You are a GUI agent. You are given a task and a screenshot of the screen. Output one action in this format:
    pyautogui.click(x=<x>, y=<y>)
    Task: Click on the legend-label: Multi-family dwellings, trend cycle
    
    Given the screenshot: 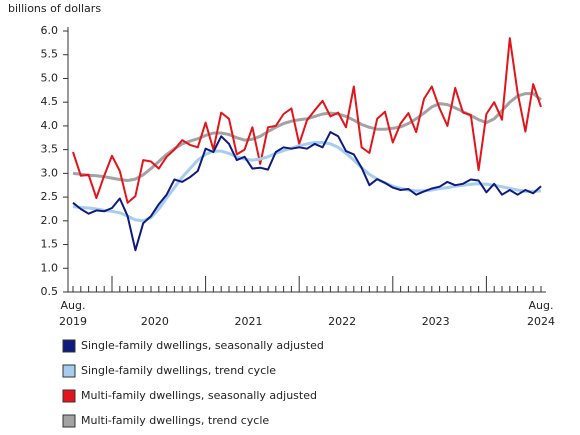 What is the action you would take?
    pyautogui.click(x=175, y=420)
    